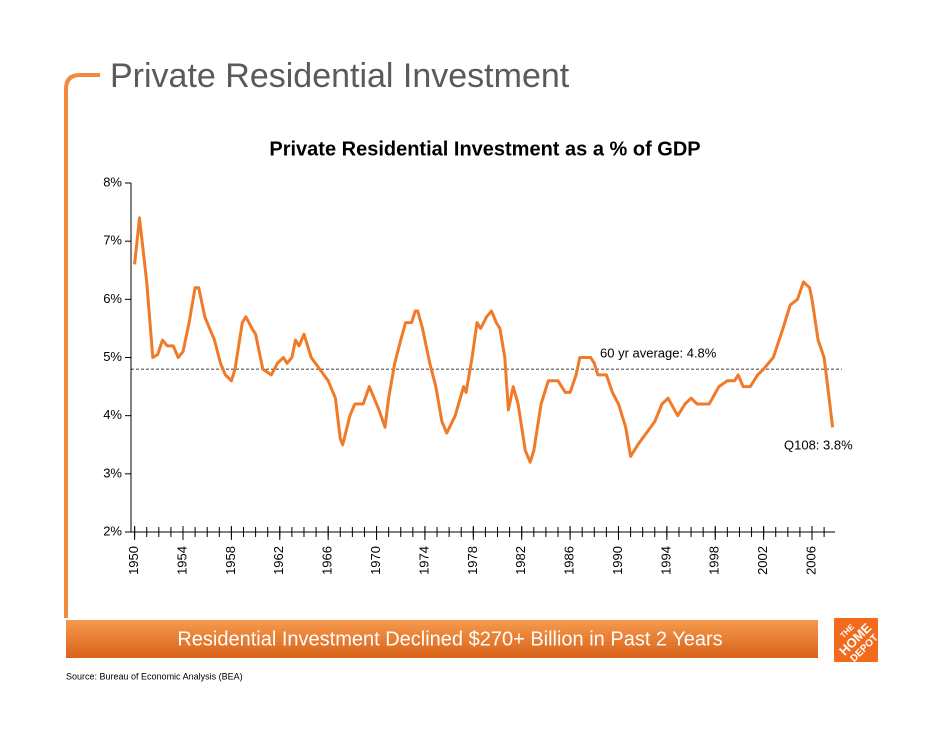  I want to click on x-tick-label: 1974, so click(423, 560).